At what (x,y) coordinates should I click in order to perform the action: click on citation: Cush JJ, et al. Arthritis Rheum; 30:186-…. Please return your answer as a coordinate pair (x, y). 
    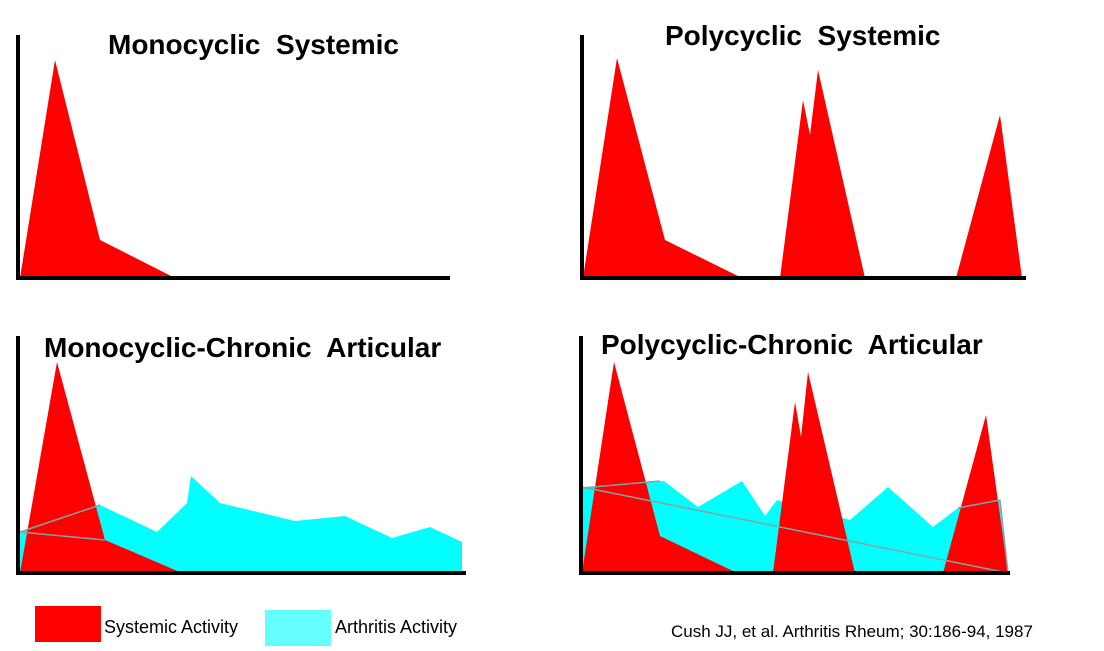
    Looking at the image, I should click on (852, 631).